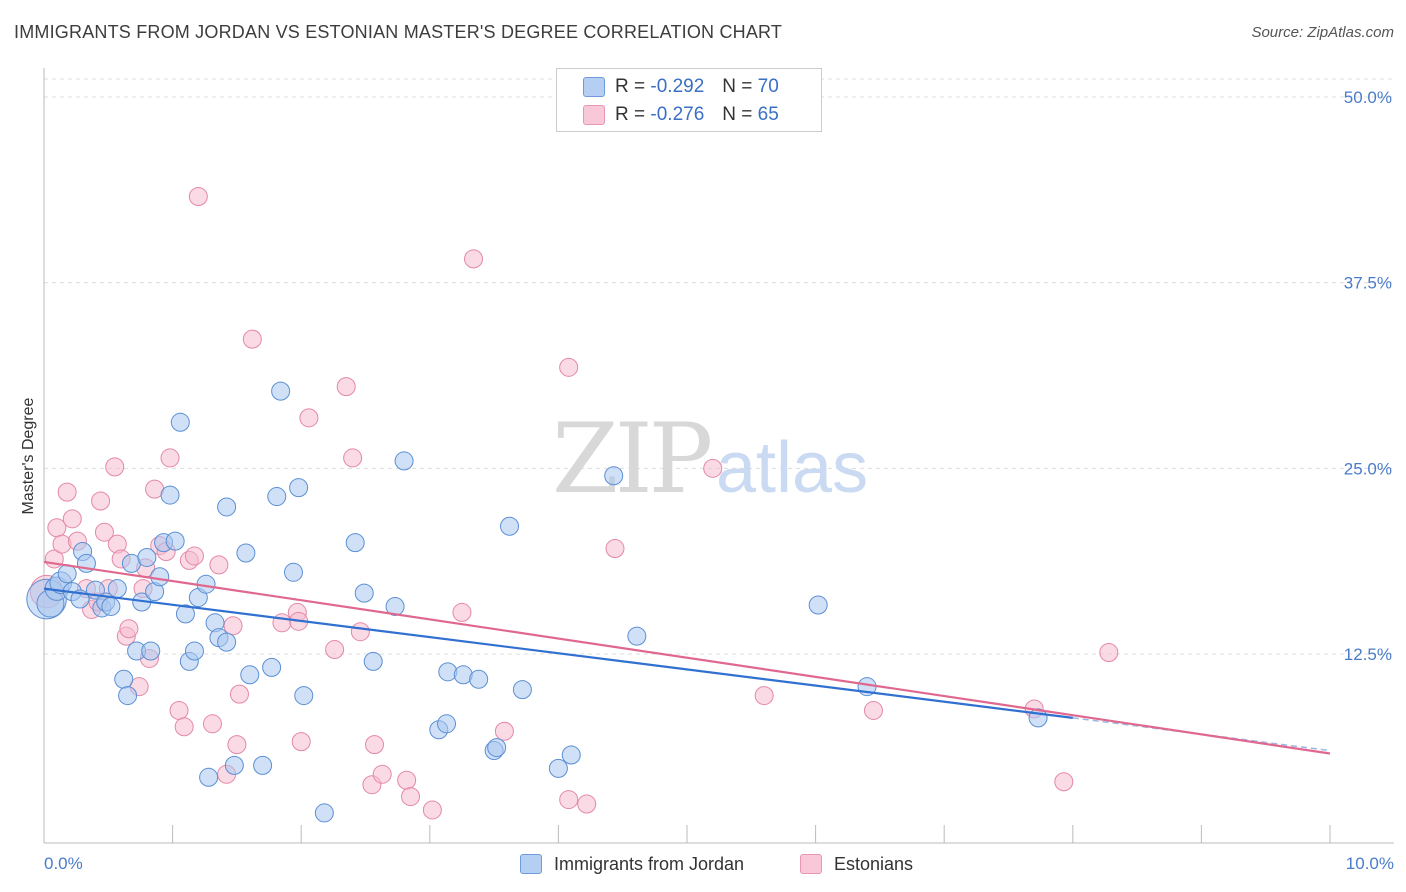  What do you see at coordinates (649, 863) in the screenshot?
I see `bottom-legend-label-jordan: Immigrants from Jordan` at bounding box center [649, 863].